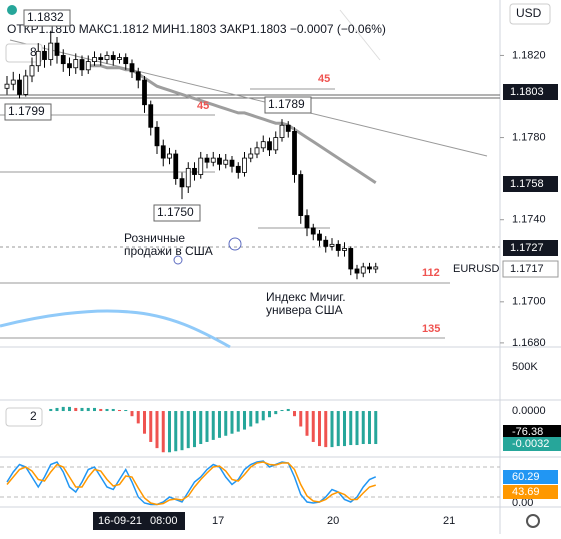 Image resolution: width=561 pixels, height=539 pixels. I want to click on stoch-line, so click(191, 483).